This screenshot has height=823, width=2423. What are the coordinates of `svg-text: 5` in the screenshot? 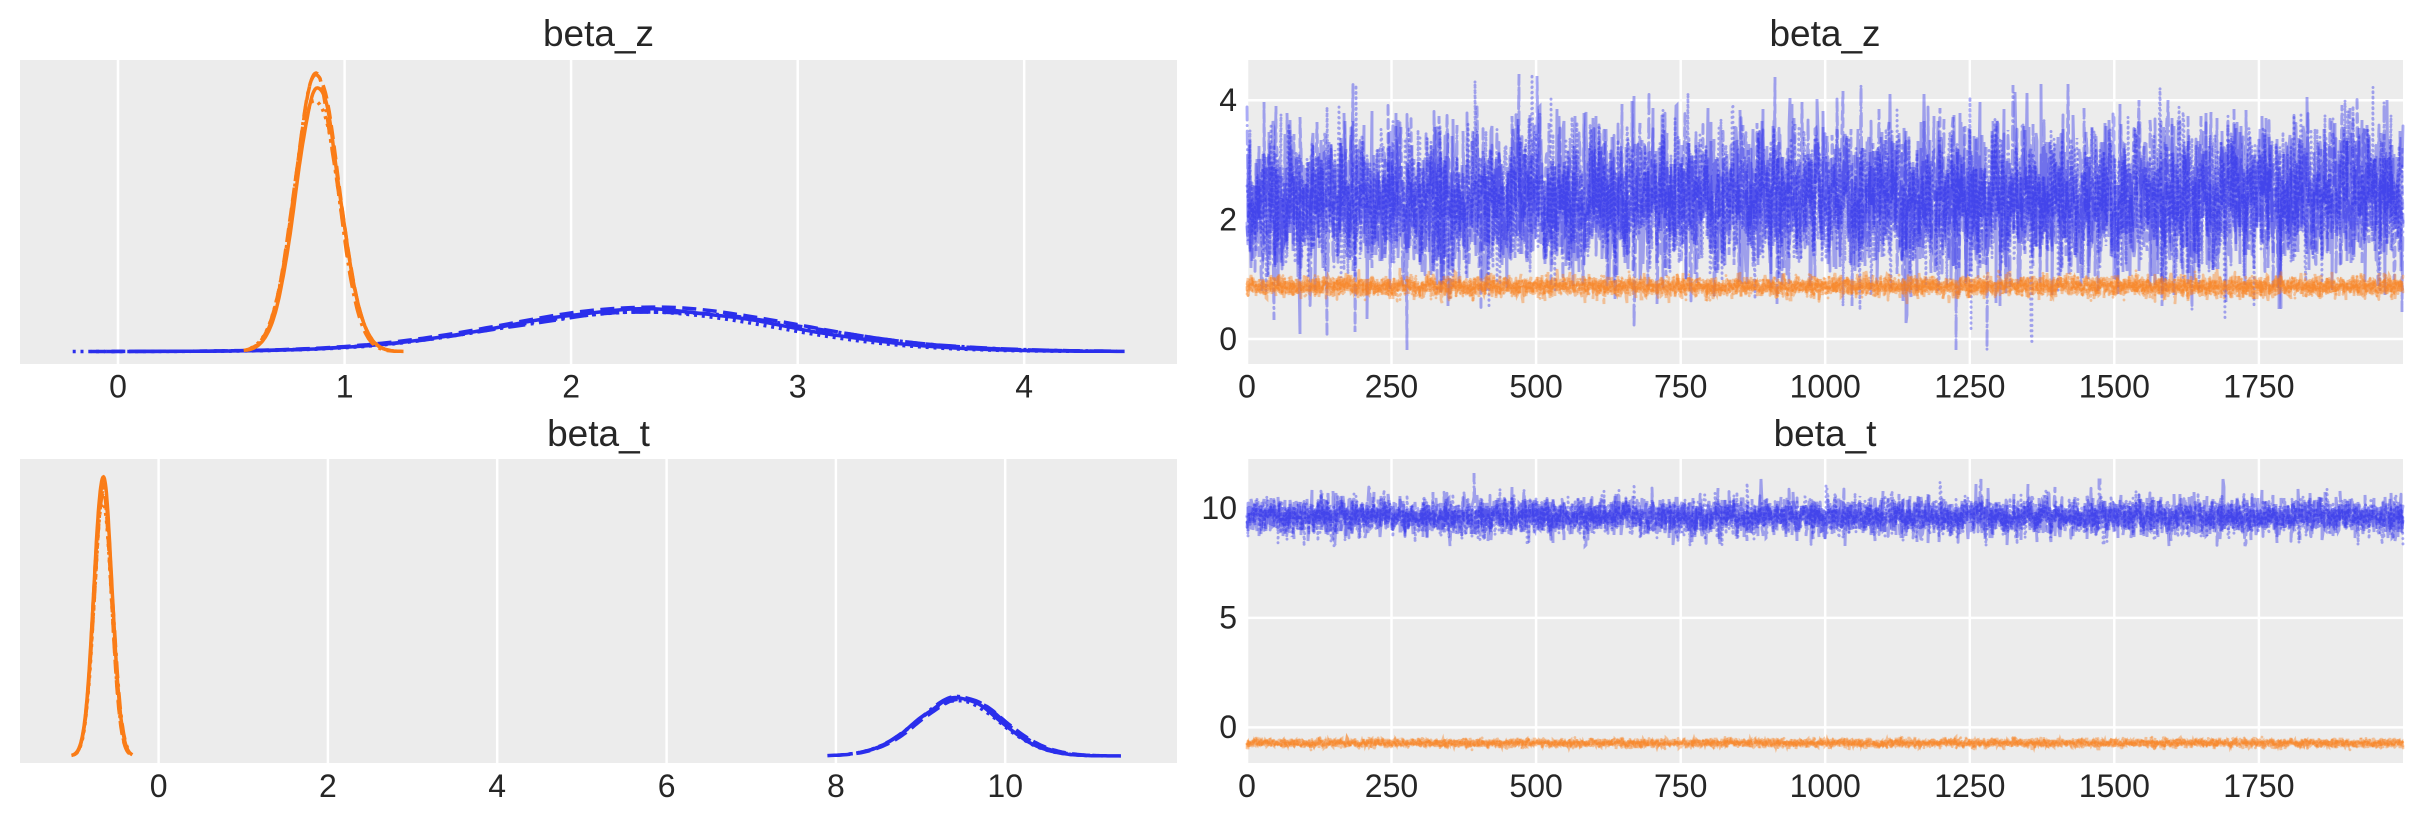 It's located at (1228, 618).